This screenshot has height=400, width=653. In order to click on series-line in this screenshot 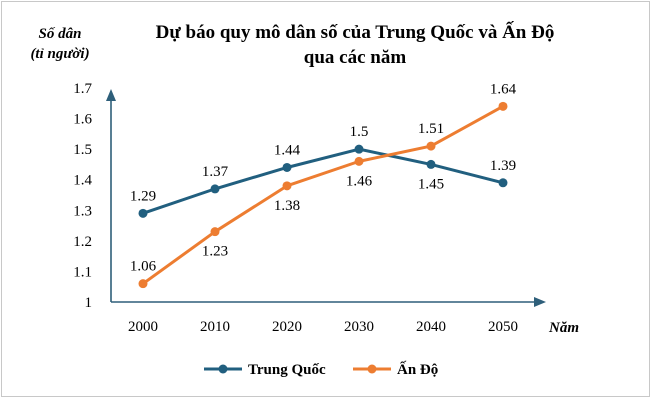, I will do `click(323, 181)`.